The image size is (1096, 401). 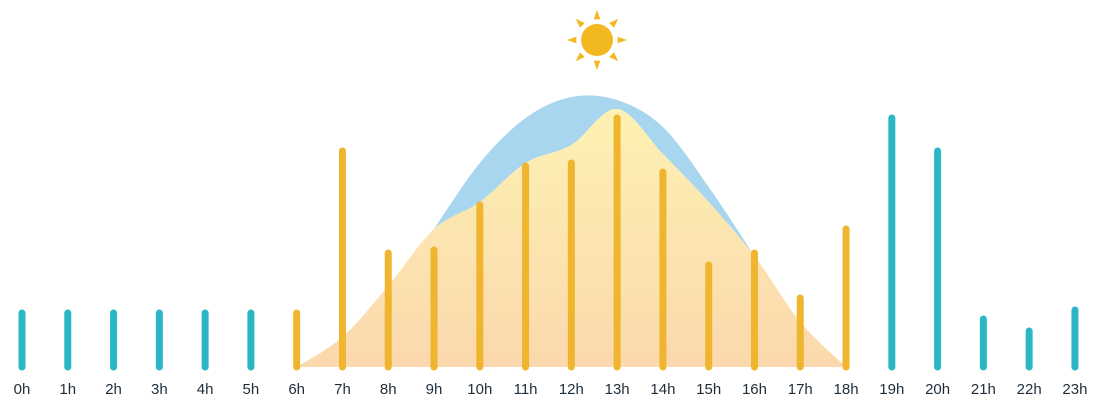 I want to click on tick-label-10h: 10h, so click(x=479, y=389).